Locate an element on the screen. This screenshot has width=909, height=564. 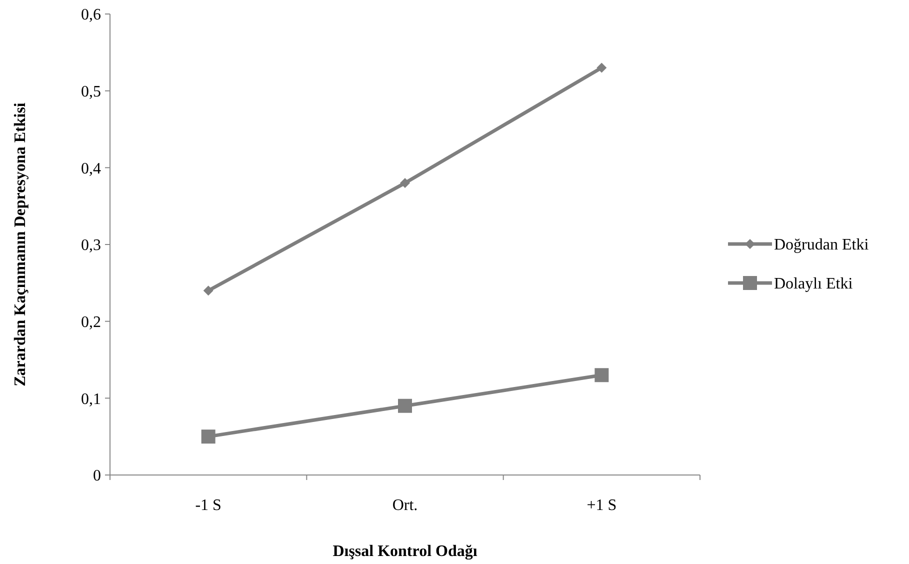
y-tick-label: 0,5 is located at coordinates (91, 91).